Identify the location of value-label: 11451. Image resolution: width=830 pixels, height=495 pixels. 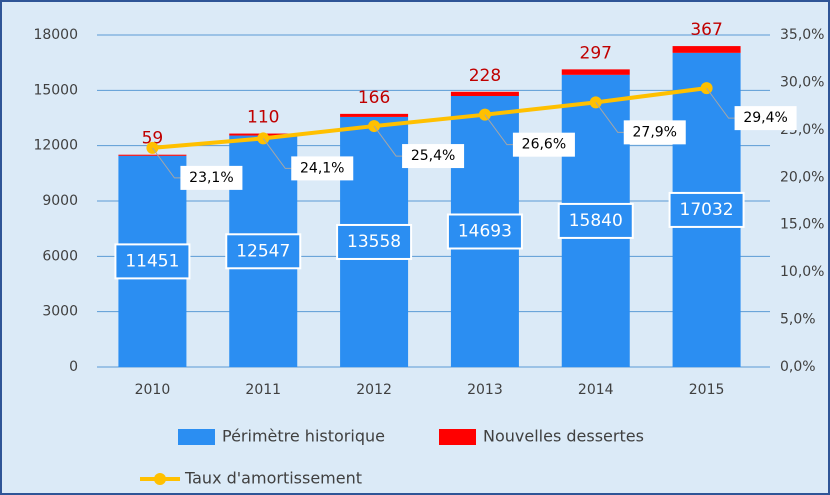
(152, 261).